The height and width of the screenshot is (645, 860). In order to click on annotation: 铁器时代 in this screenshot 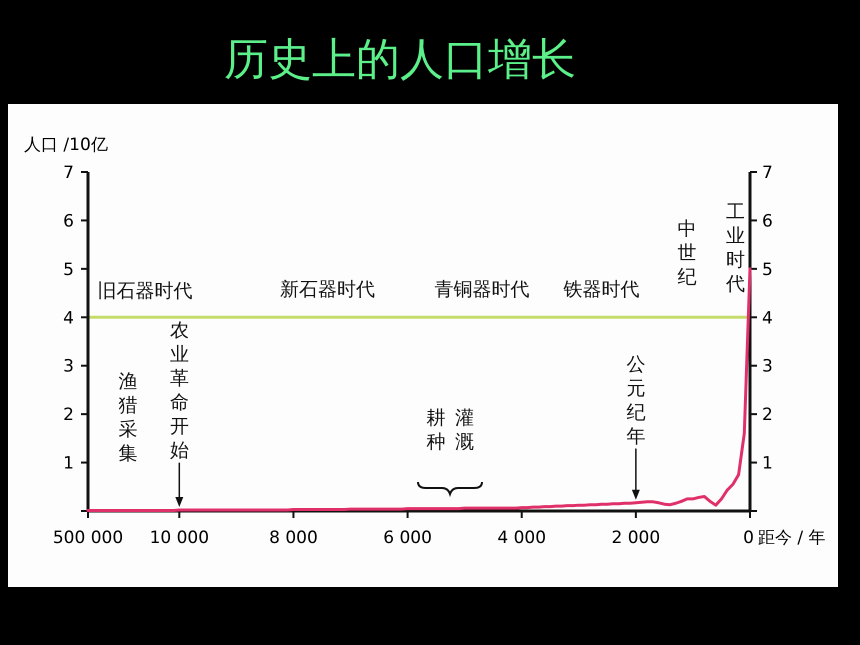, I will do `click(601, 289)`.